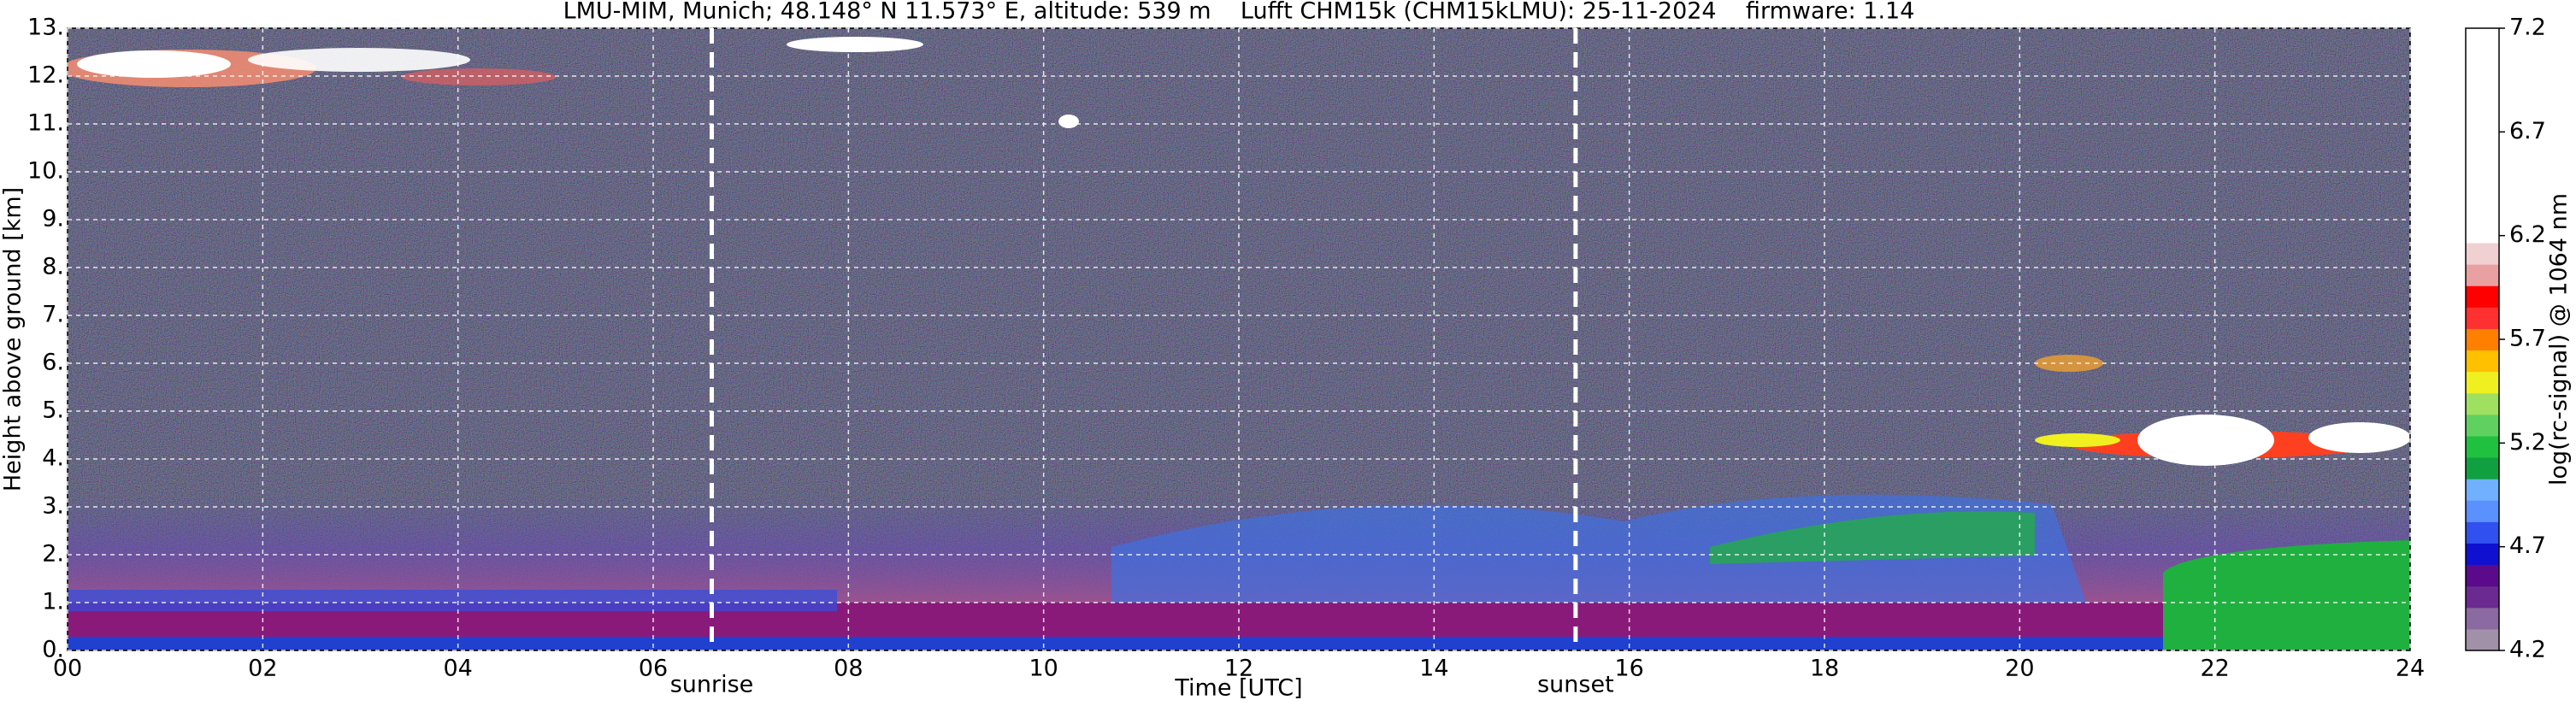 The height and width of the screenshot is (706, 2576). Describe the element at coordinates (1872, 537) in the screenshot. I see `aerosol-green` at that location.